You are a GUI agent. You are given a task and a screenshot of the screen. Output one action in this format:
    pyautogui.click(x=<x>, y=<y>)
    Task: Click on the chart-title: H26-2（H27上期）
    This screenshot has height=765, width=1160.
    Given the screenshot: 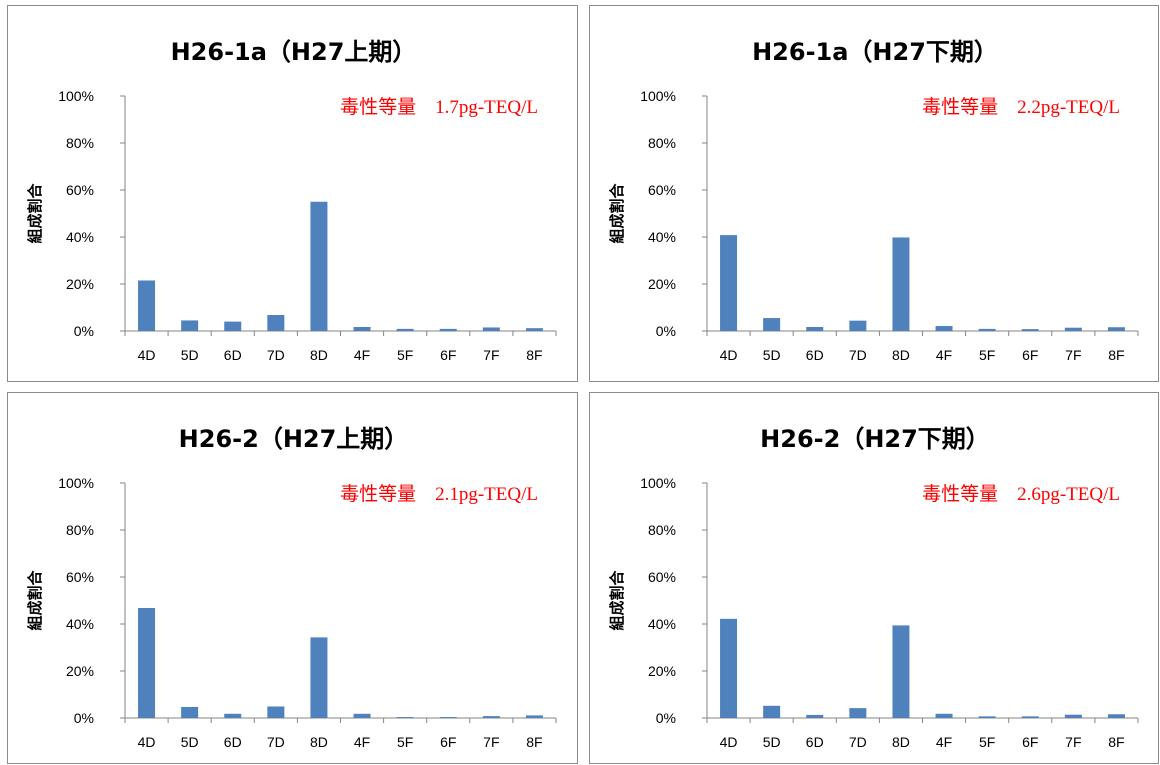 What is the action you would take?
    pyautogui.click(x=294, y=439)
    